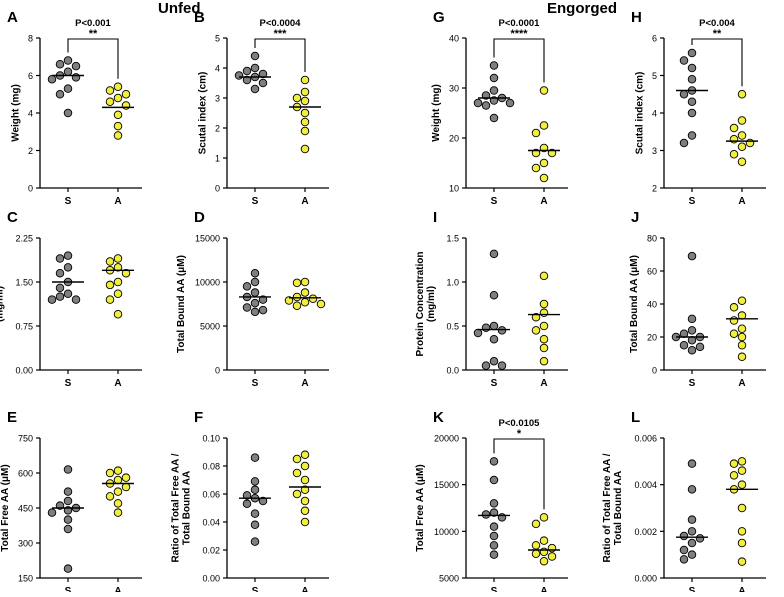 The image size is (784, 597). Describe the element at coordinates (199, 217) in the screenshot. I see `panel-letter: D` at that location.